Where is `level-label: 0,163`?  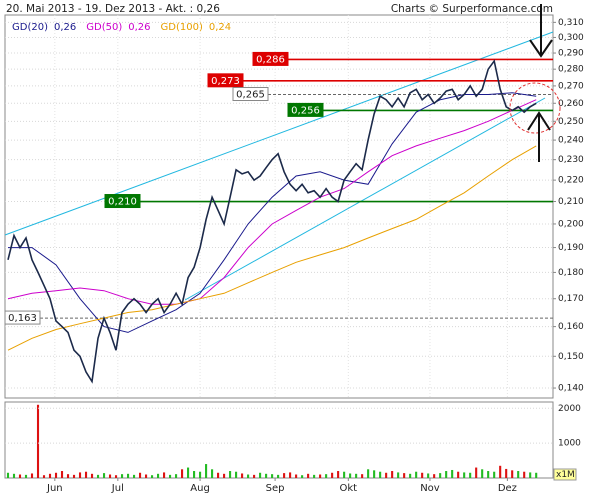
level-label: 0,163 is located at coordinates (22, 318).